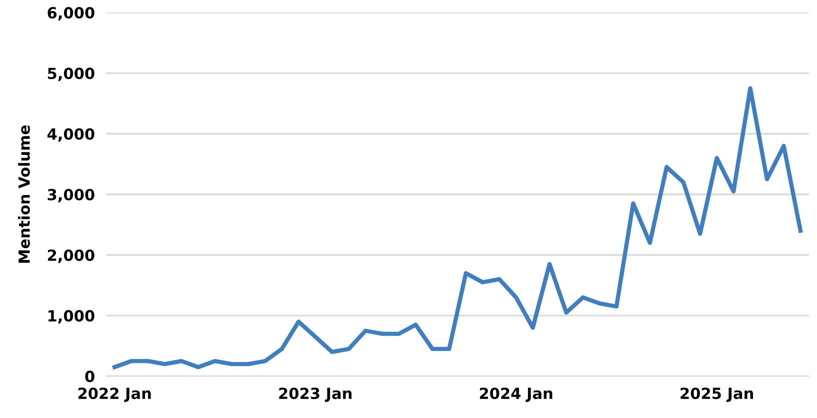 This screenshot has height=418, width=817. I want to click on y-tick-label: 0, so click(89, 376).